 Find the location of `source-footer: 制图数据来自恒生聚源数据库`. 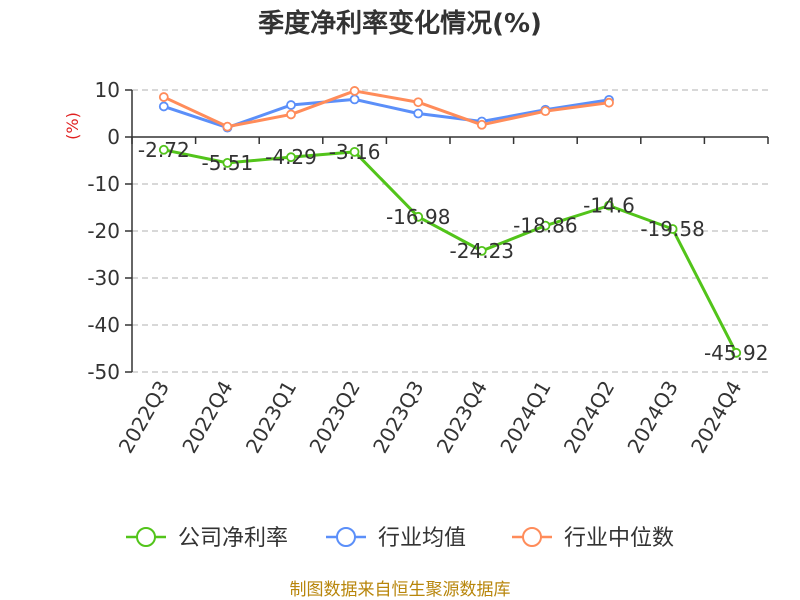

source-footer: 制图数据来自恒生聚源数据库 is located at coordinates (400, 590).